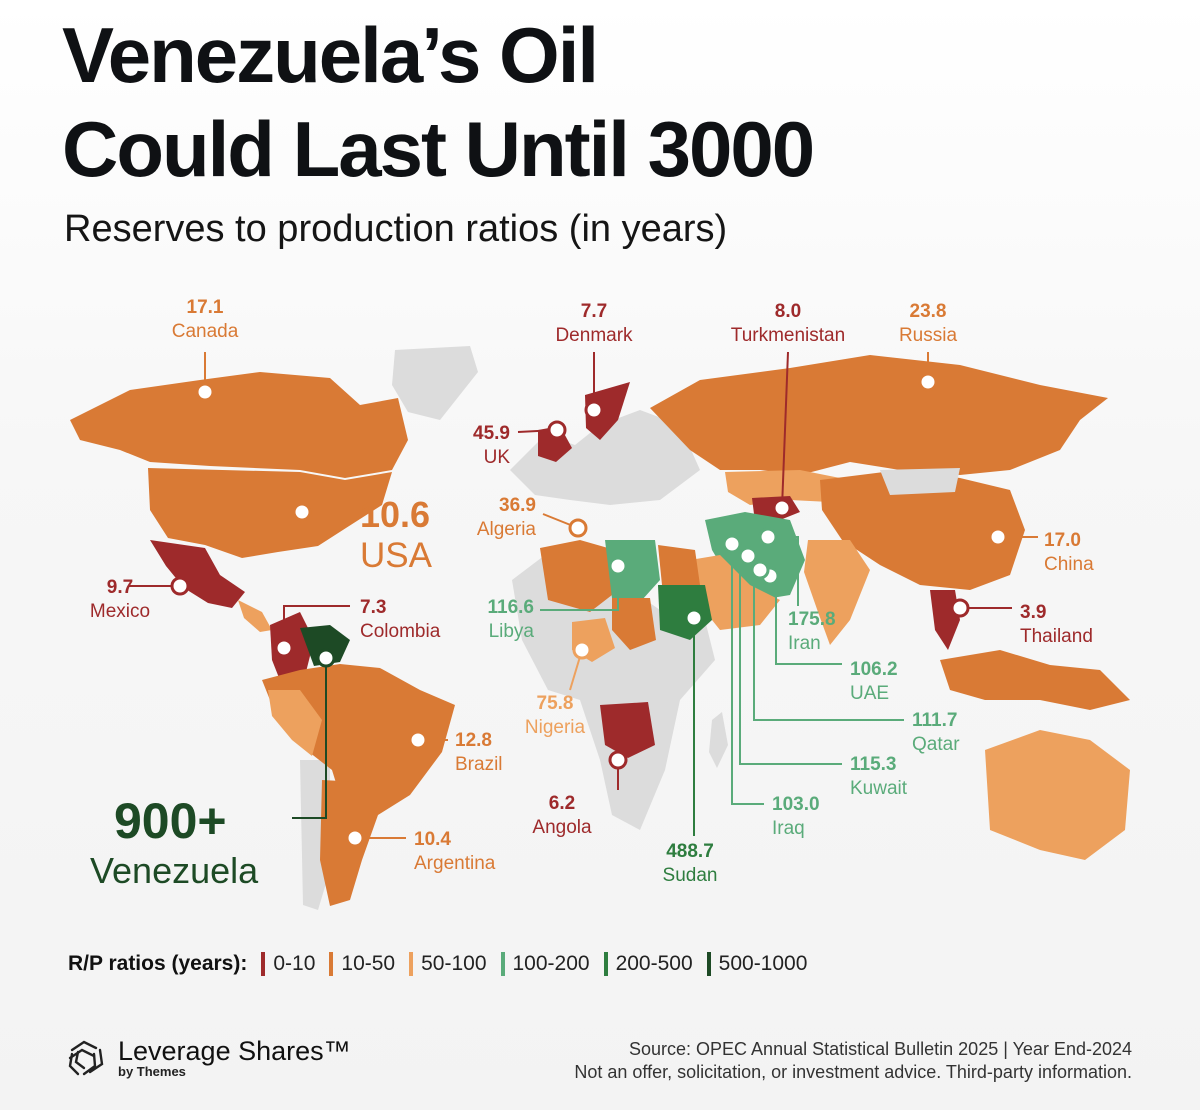  What do you see at coordinates (879, 415) in the screenshot?
I see `region-russia` at bounding box center [879, 415].